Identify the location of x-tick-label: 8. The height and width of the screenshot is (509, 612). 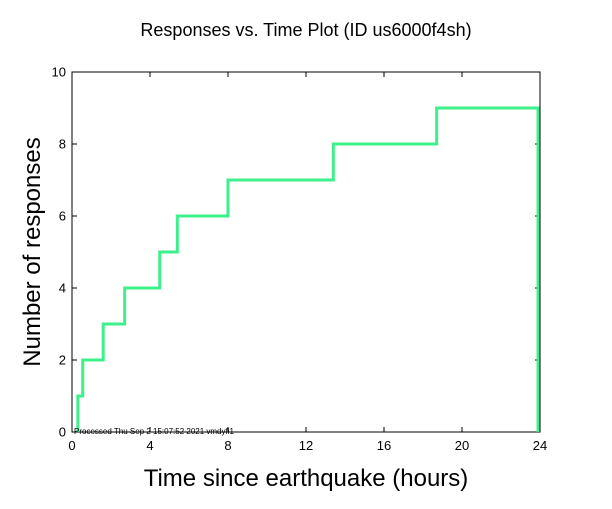
(227, 445).